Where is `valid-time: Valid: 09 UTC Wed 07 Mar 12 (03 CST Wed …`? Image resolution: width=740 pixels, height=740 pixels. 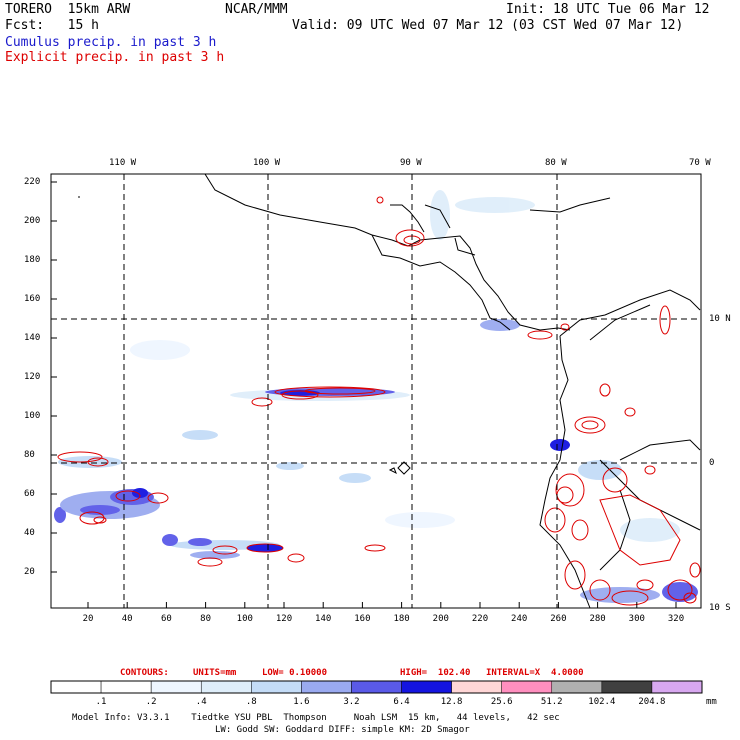 valid-time: Valid: 09 UTC Wed 07 Mar 12 (03 CST Wed … is located at coordinates (488, 25).